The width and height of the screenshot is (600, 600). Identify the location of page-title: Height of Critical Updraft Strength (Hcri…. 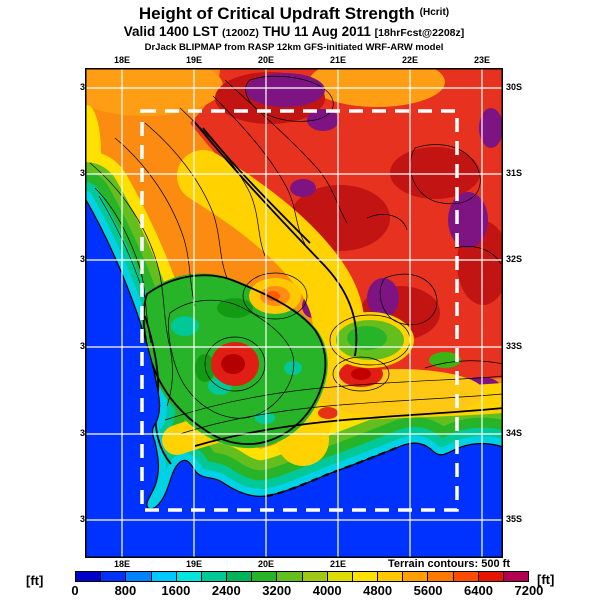
(294, 14).